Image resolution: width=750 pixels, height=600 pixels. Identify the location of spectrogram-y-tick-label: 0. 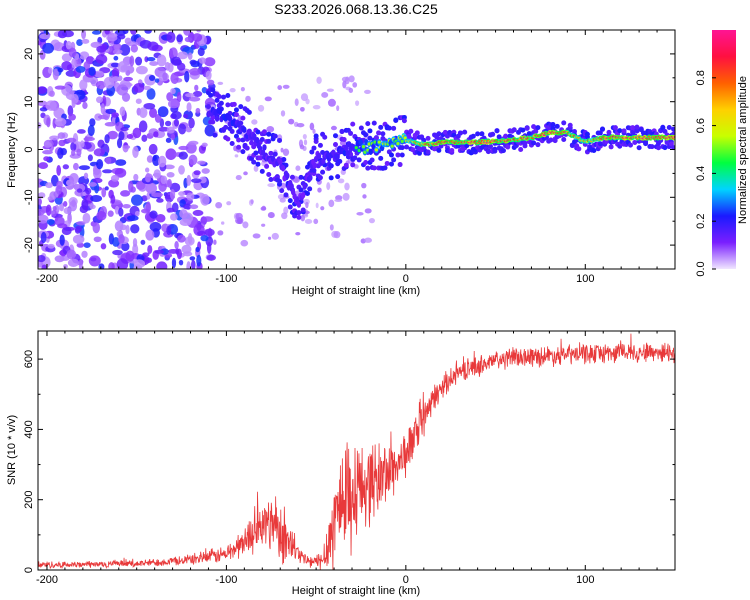
(29, 149).